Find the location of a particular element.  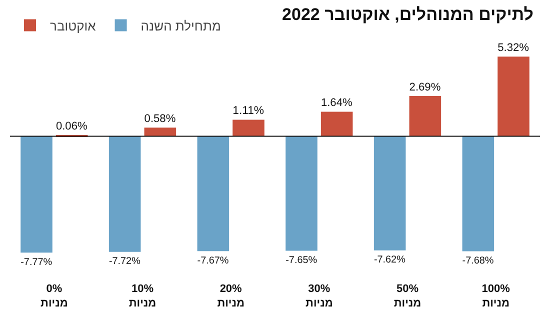

data-label: 0.58% is located at coordinates (160, 119).